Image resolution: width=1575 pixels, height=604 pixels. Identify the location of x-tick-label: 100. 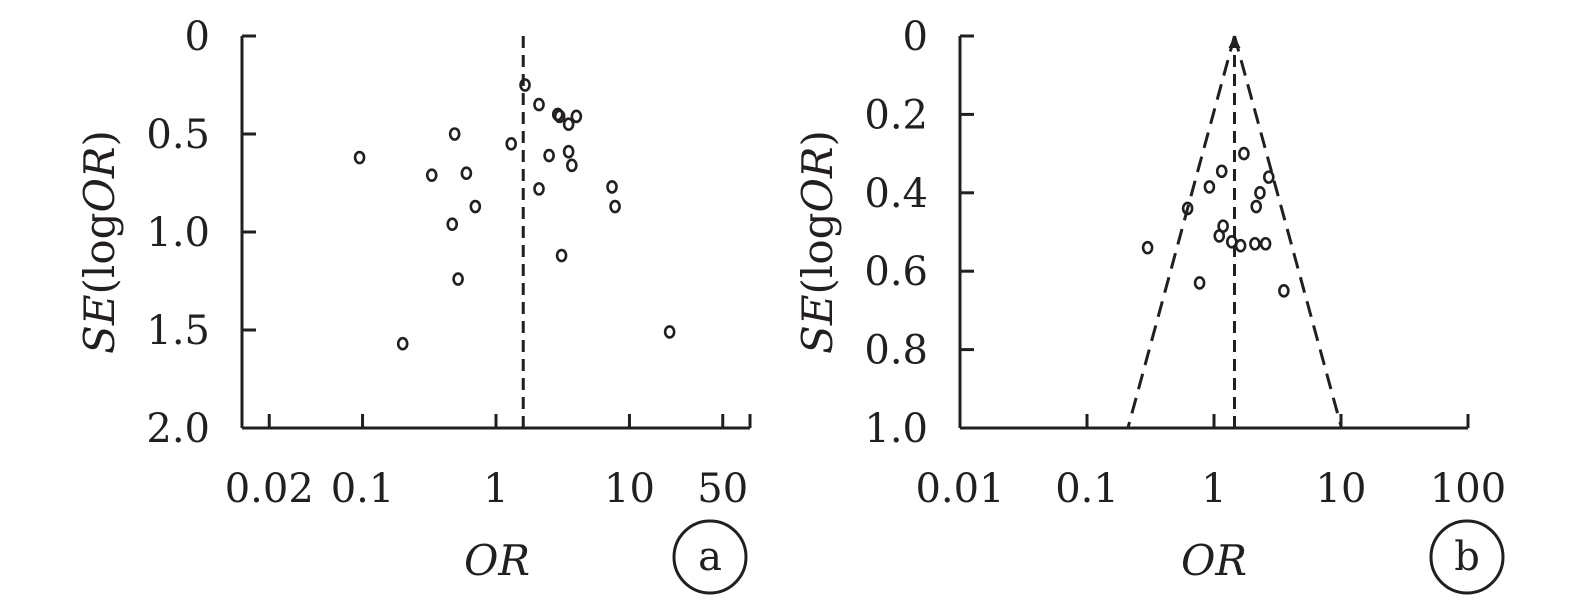
(1468, 489).